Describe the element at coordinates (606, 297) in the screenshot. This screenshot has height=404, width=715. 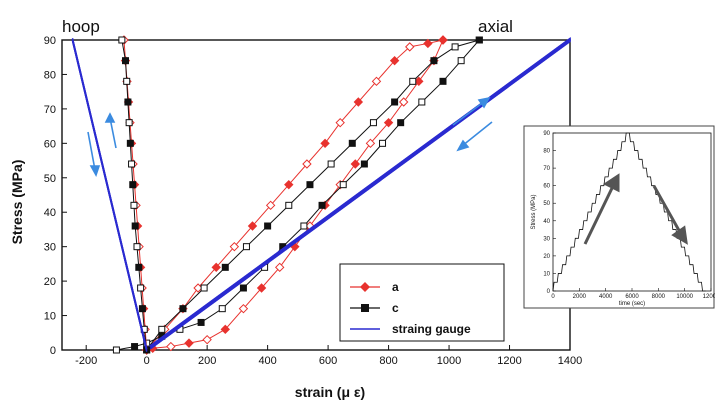
I see `inset-x-tick-label: 4000` at that location.